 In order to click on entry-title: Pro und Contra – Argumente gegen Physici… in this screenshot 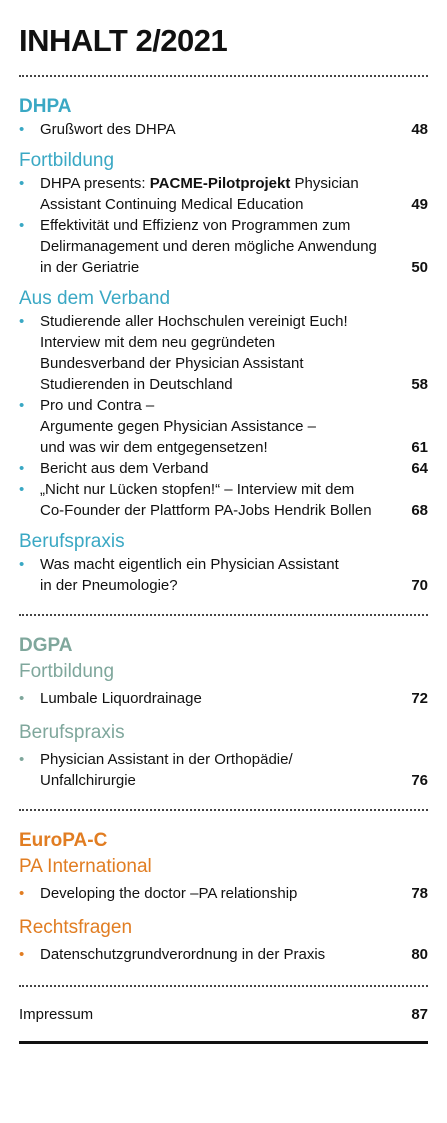, I will do `click(178, 426)`.